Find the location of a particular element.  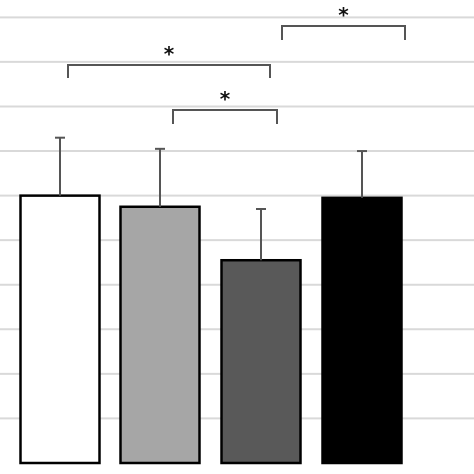

significance-bracket-3: * is located at coordinates (343, 21).